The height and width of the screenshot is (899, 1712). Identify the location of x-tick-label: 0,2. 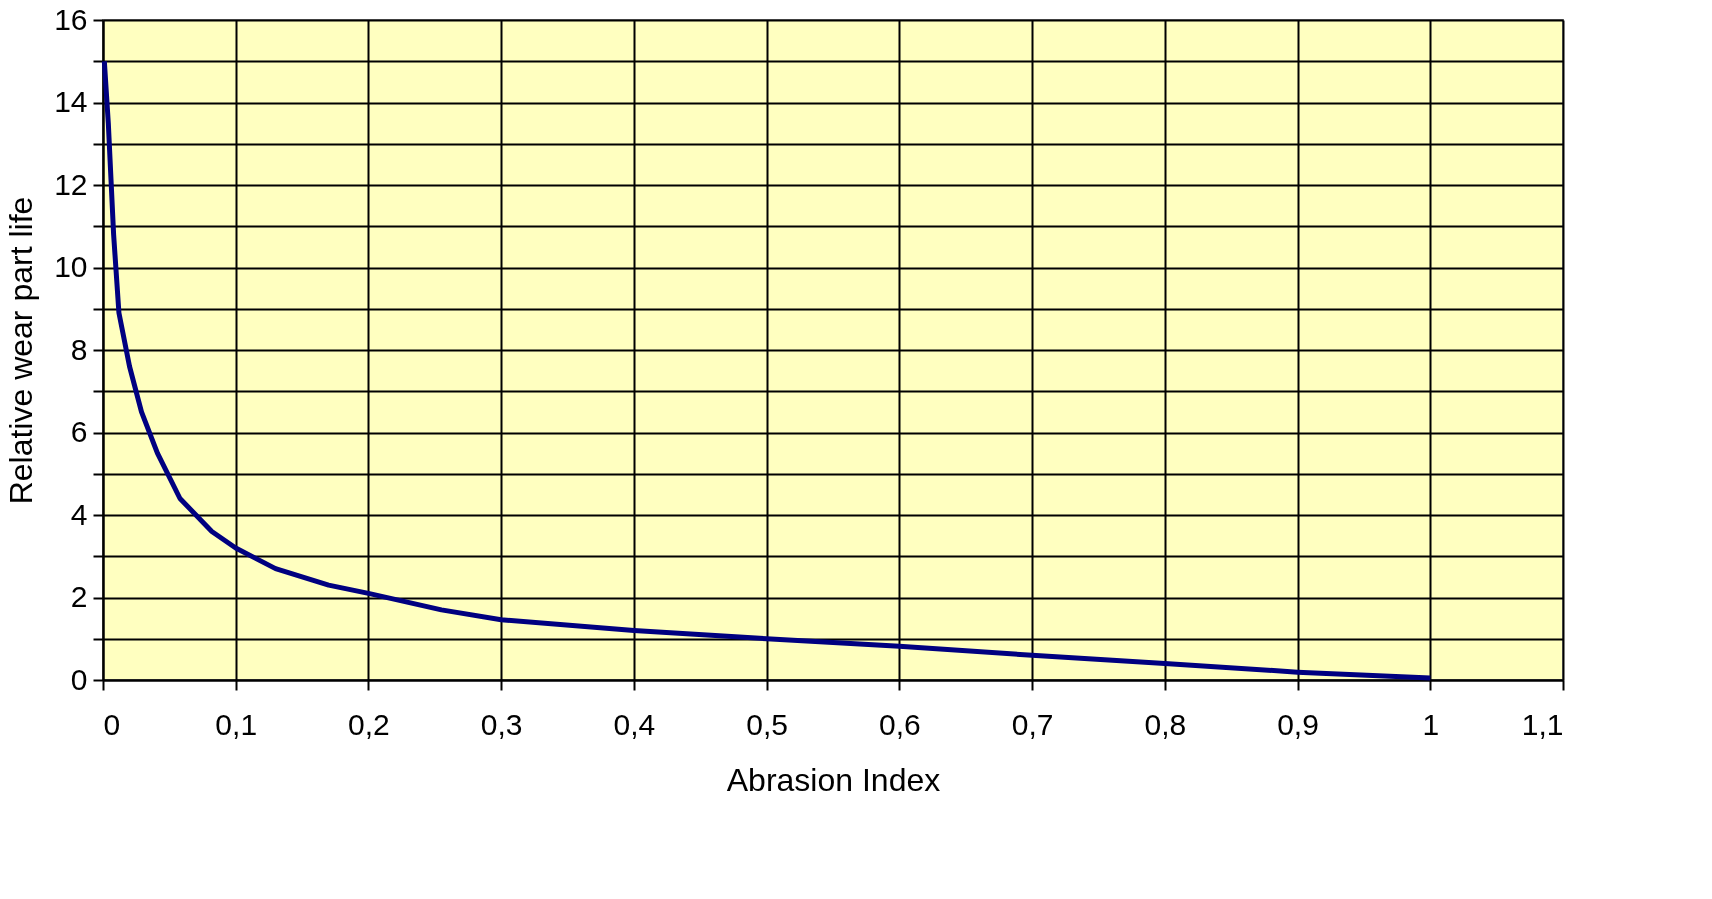
(369, 724).